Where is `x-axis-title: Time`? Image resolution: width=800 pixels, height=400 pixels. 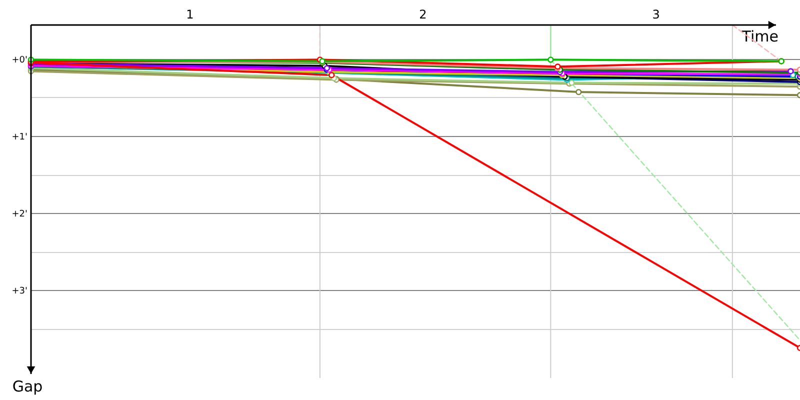
x-axis-title: Time is located at coordinates (759, 37).